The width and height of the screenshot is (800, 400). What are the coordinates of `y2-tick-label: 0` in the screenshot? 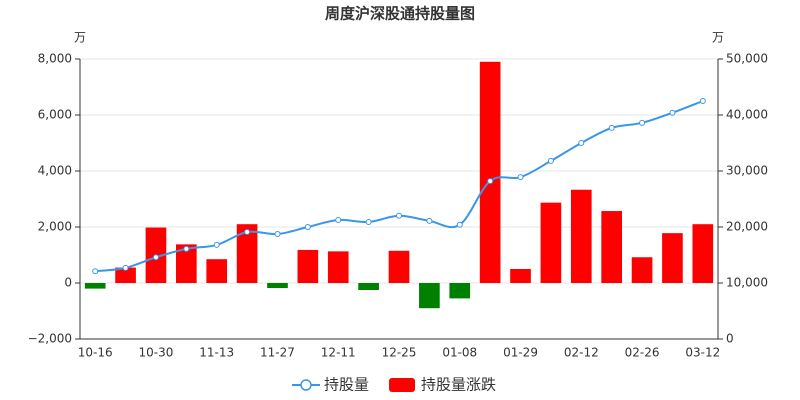 It's located at (730, 339).